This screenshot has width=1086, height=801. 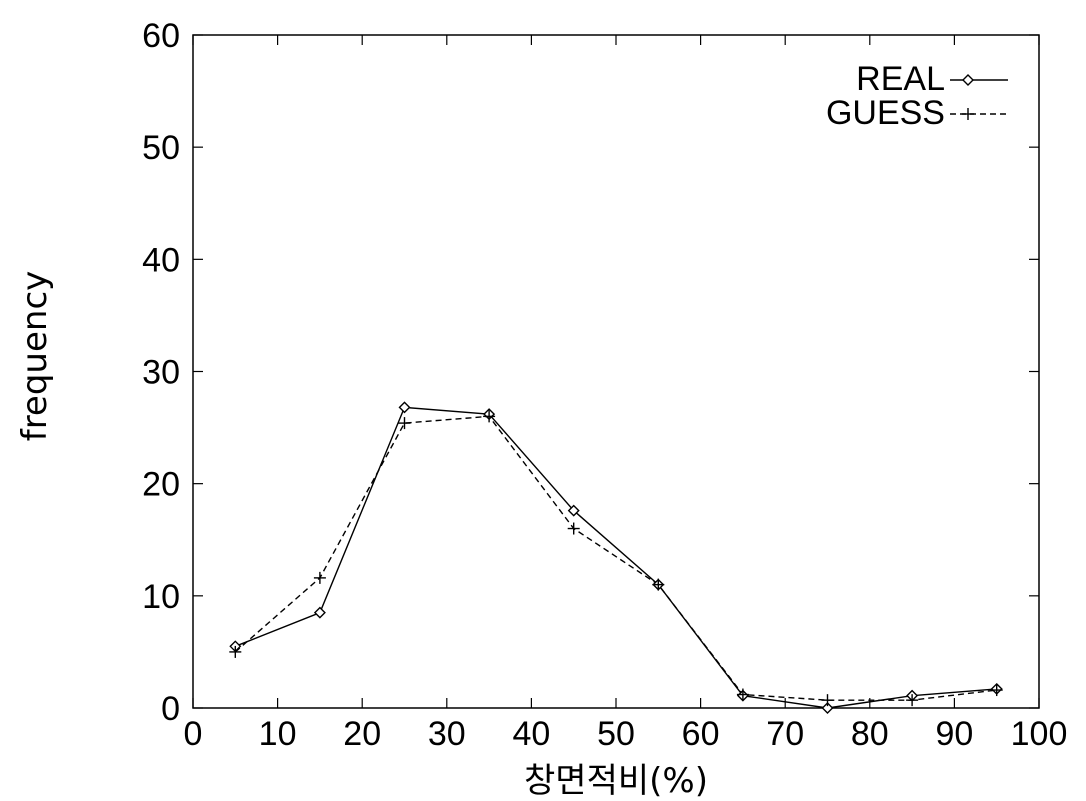 I want to click on legend-item-guess: GUESS, so click(x=917, y=113).